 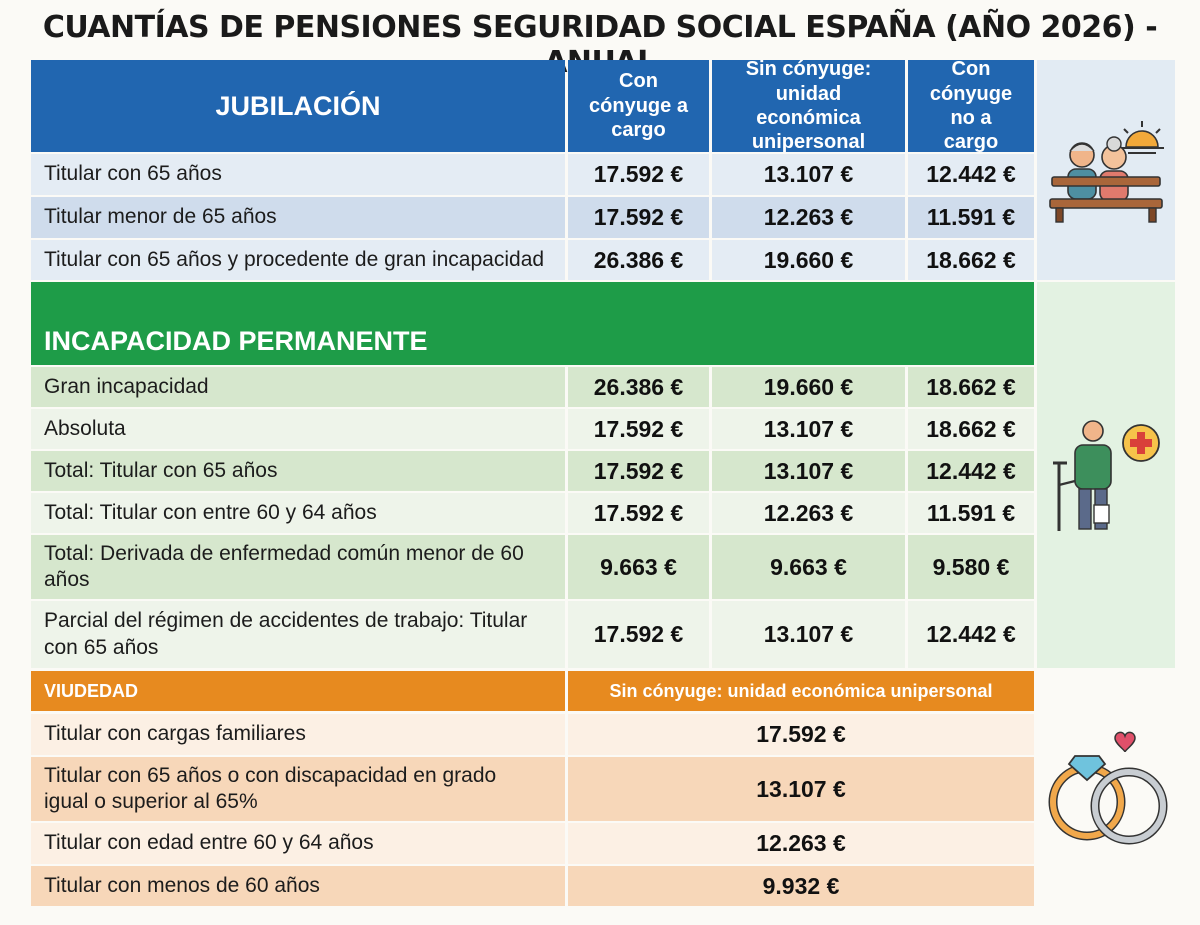 What do you see at coordinates (298, 843) in the screenshot?
I see `viudedad-row-label: Titular con edad entre 60 y 64 años` at bounding box center [298, 843].